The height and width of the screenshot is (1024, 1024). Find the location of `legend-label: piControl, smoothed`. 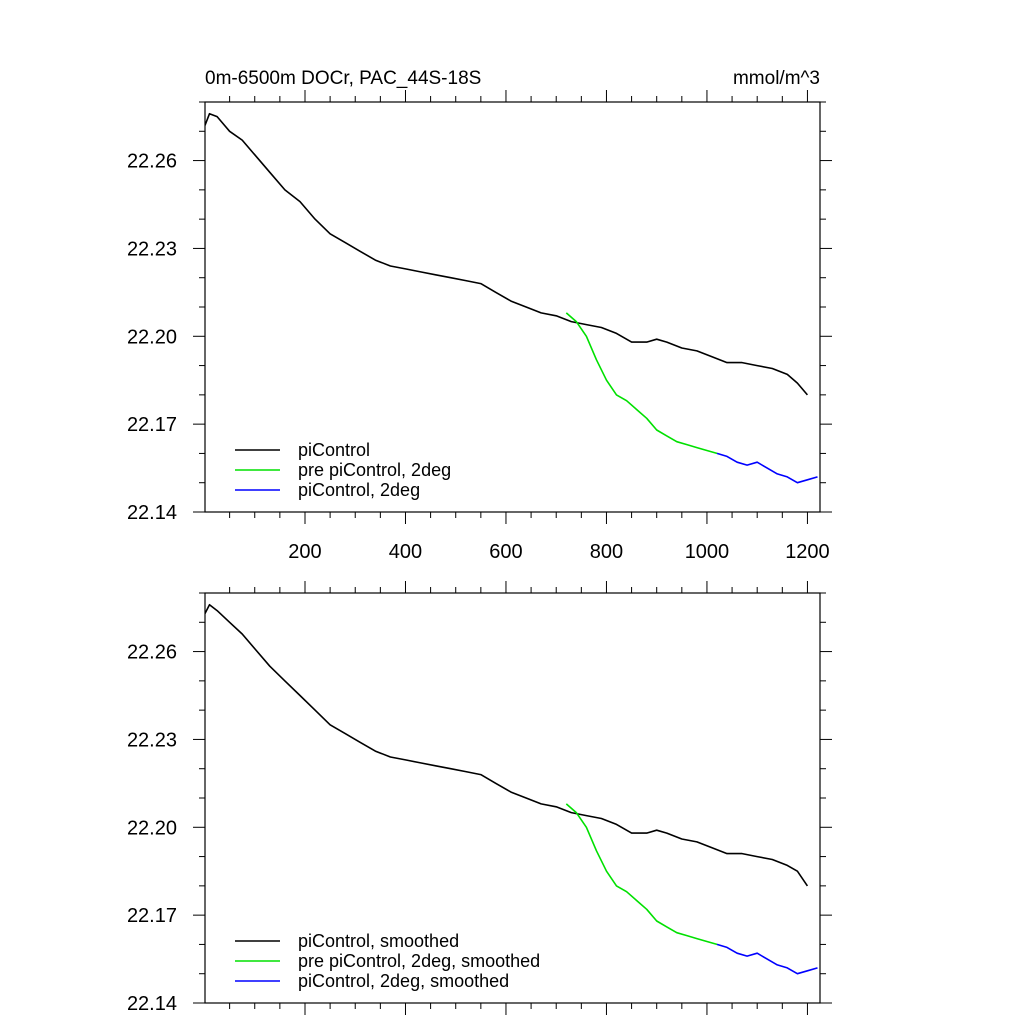

legend-label: piControl, smoothed is located at coordinates (378, 941).